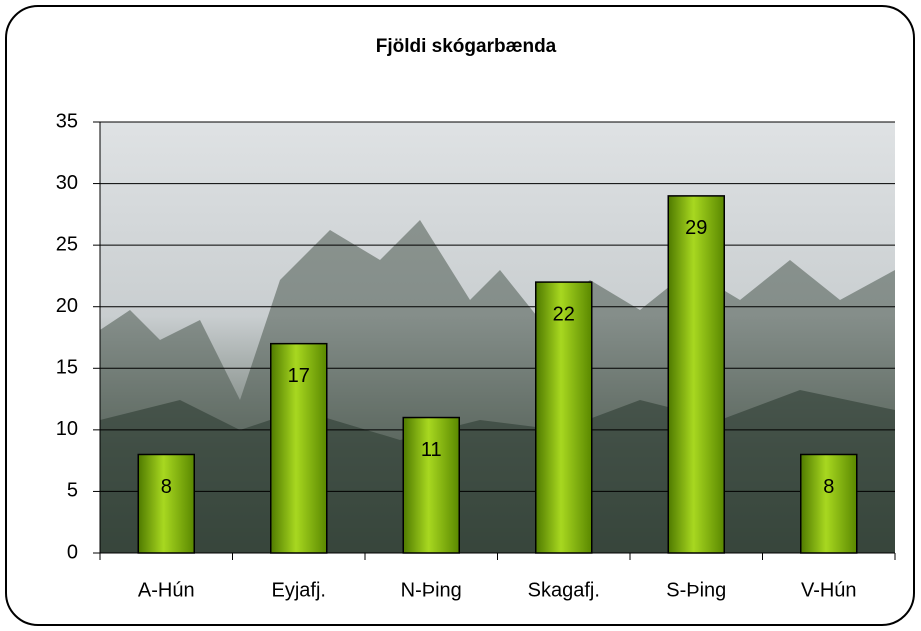 The image size is (921, 631). What do you see at coordinates (696, 590) in the screenshot?
I see `x-tick-label: S-Þing` at bounding box center [696, 590].